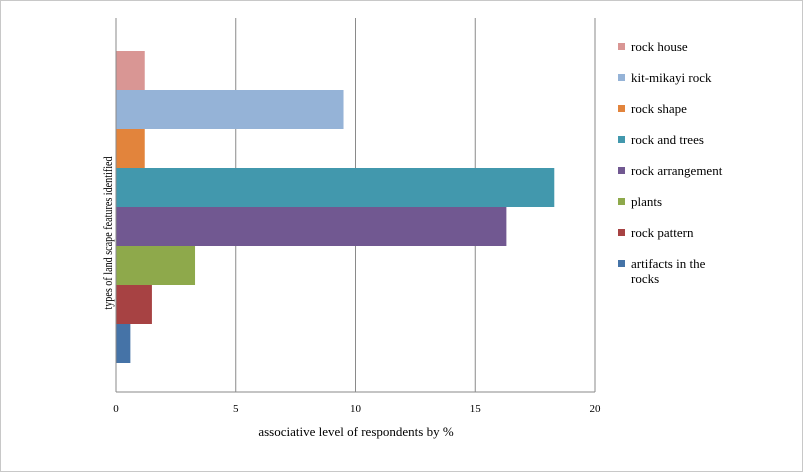  I want to click on bar-rock-house, so click(130, 70).